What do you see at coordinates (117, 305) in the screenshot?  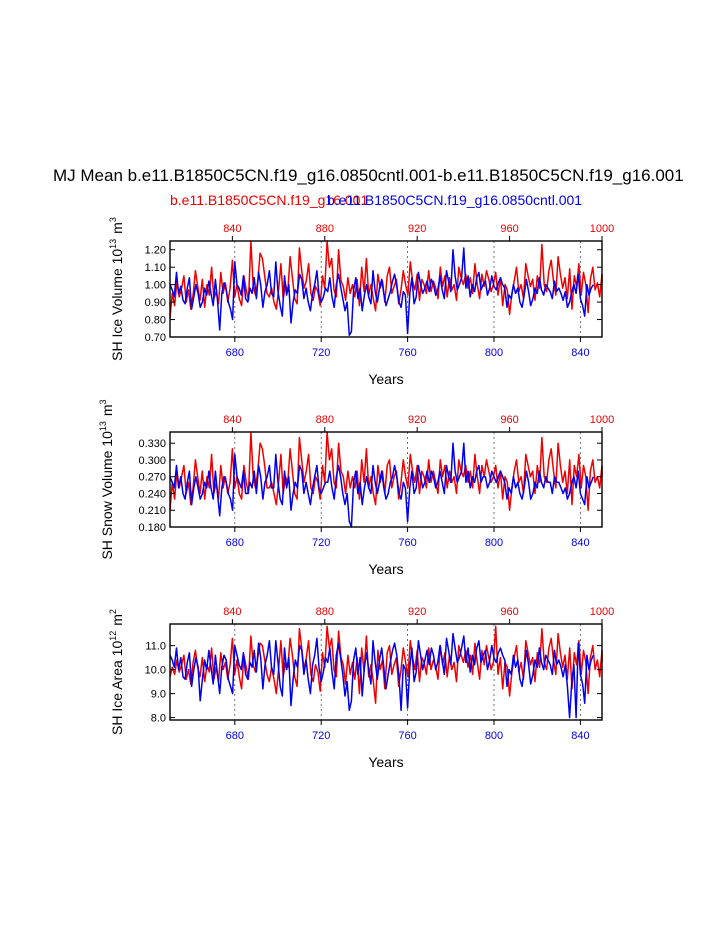 I see `y-axis-label-part: SH Ice Volume 10` at bounding box center [117, 305].